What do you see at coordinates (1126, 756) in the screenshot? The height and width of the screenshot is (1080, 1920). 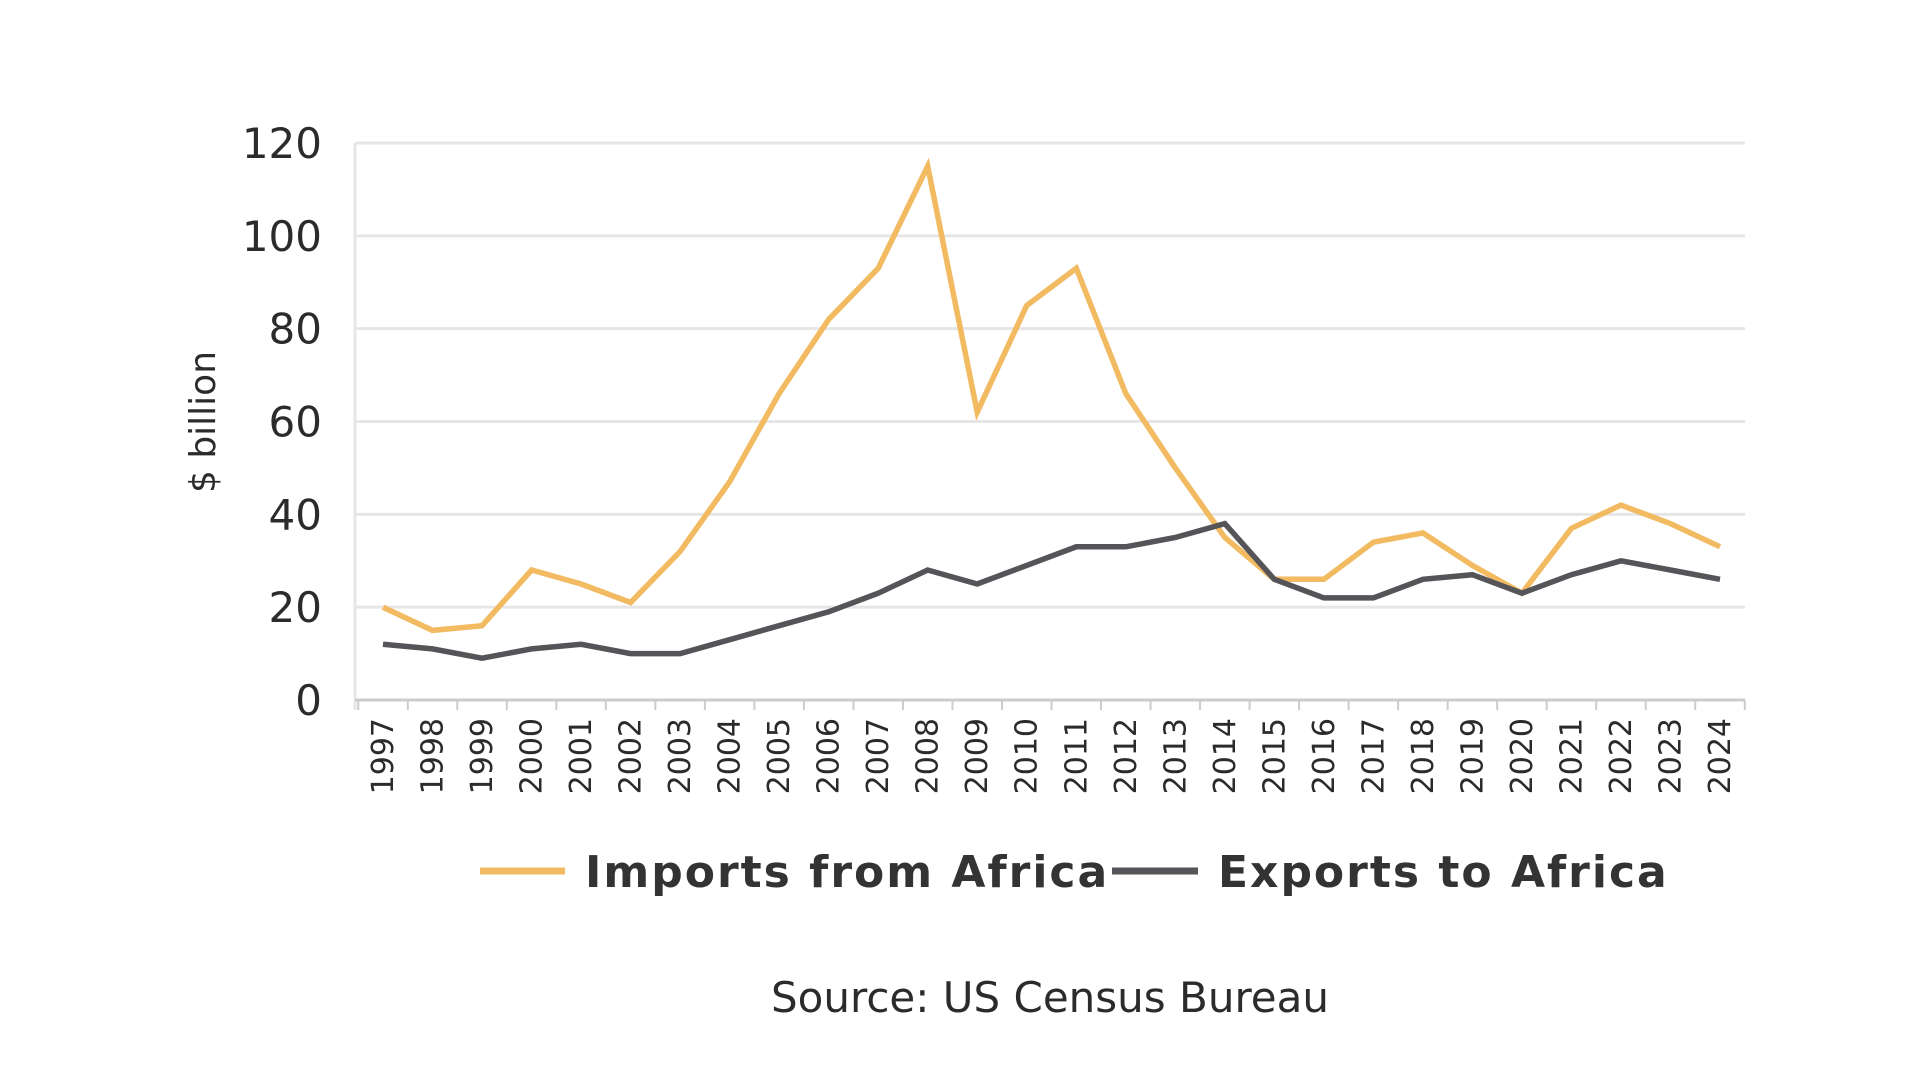 I see `x-tick-label-2012: 2012` at bounding box center [1126, 756].